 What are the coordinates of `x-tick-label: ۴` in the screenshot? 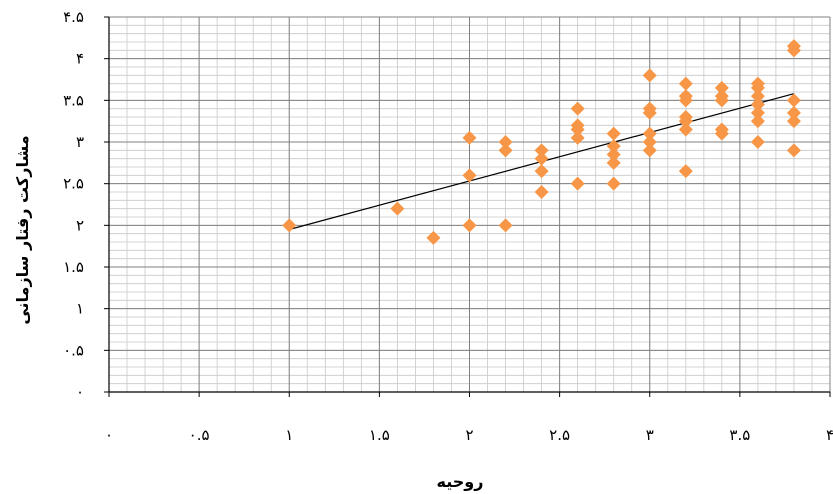 It's located at (829, 435).